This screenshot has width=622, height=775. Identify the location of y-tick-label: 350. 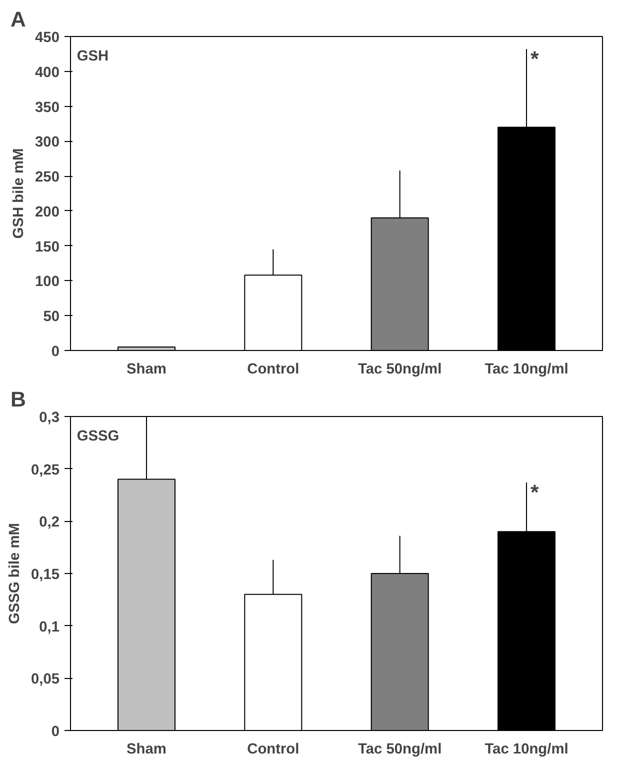
(47, 108).